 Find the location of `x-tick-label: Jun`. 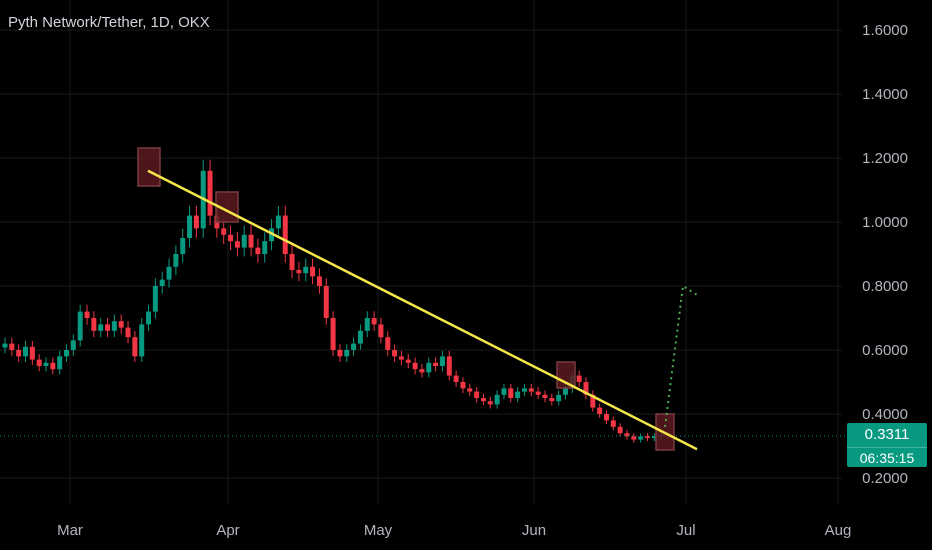

x-tick-label: Jun is located at coordinates (534, 530).